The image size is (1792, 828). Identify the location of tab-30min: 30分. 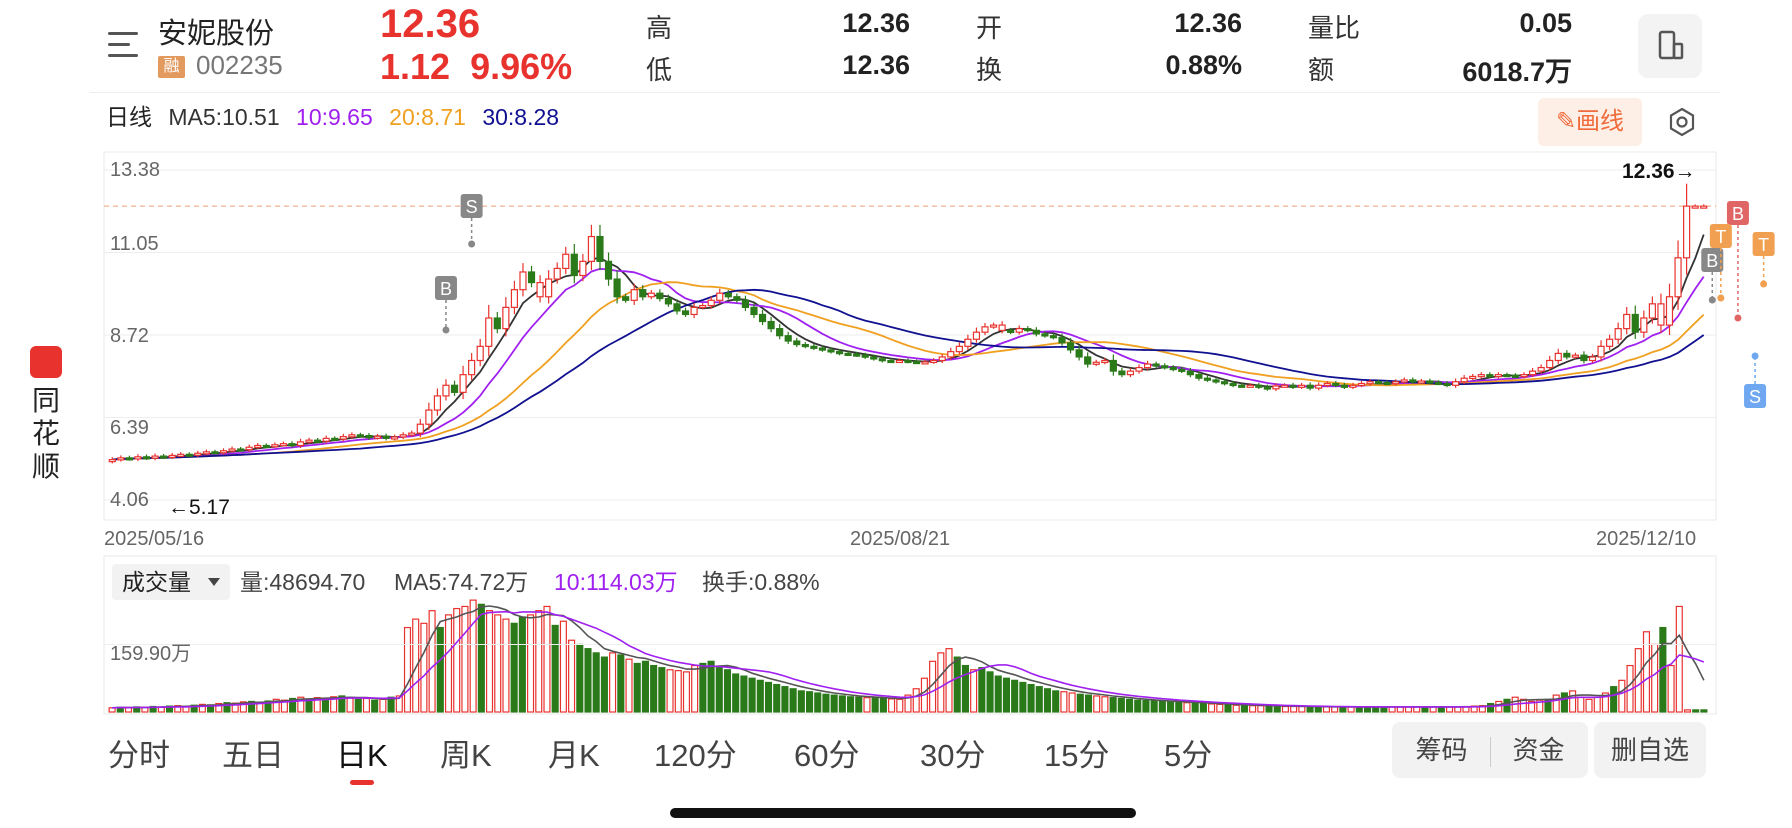
(953, 755).